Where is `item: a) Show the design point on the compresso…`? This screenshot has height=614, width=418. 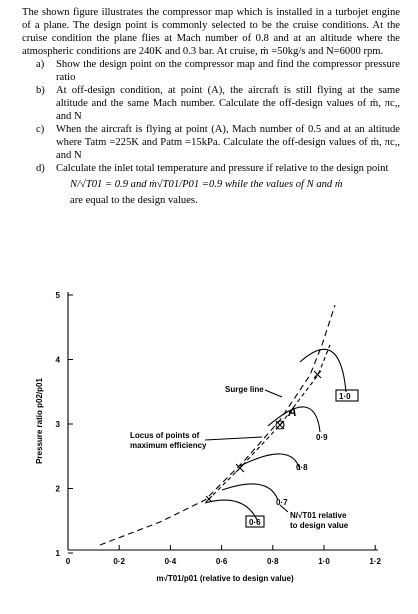
item: a) Show the design point on the compresso… is located at coordinates (218, 71).